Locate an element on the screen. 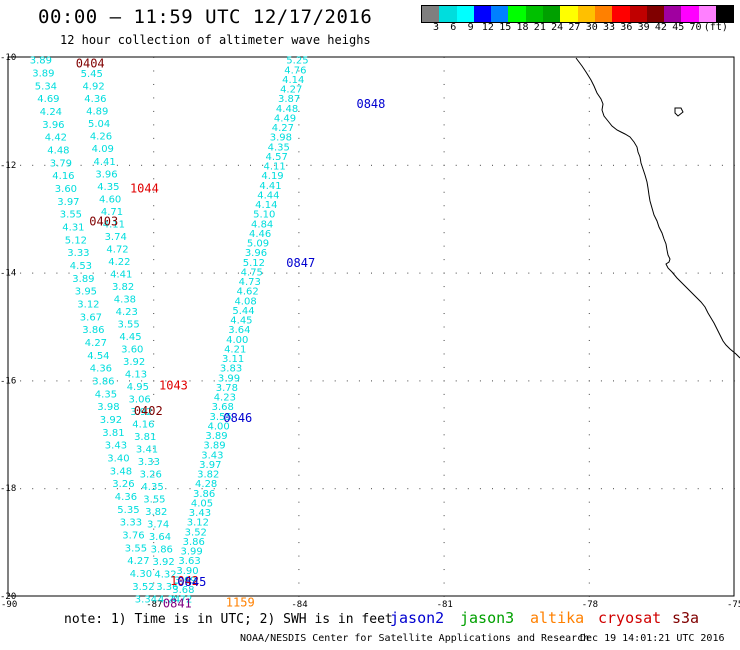  color-scale-label: 33 is located at coordinates (609, 27).